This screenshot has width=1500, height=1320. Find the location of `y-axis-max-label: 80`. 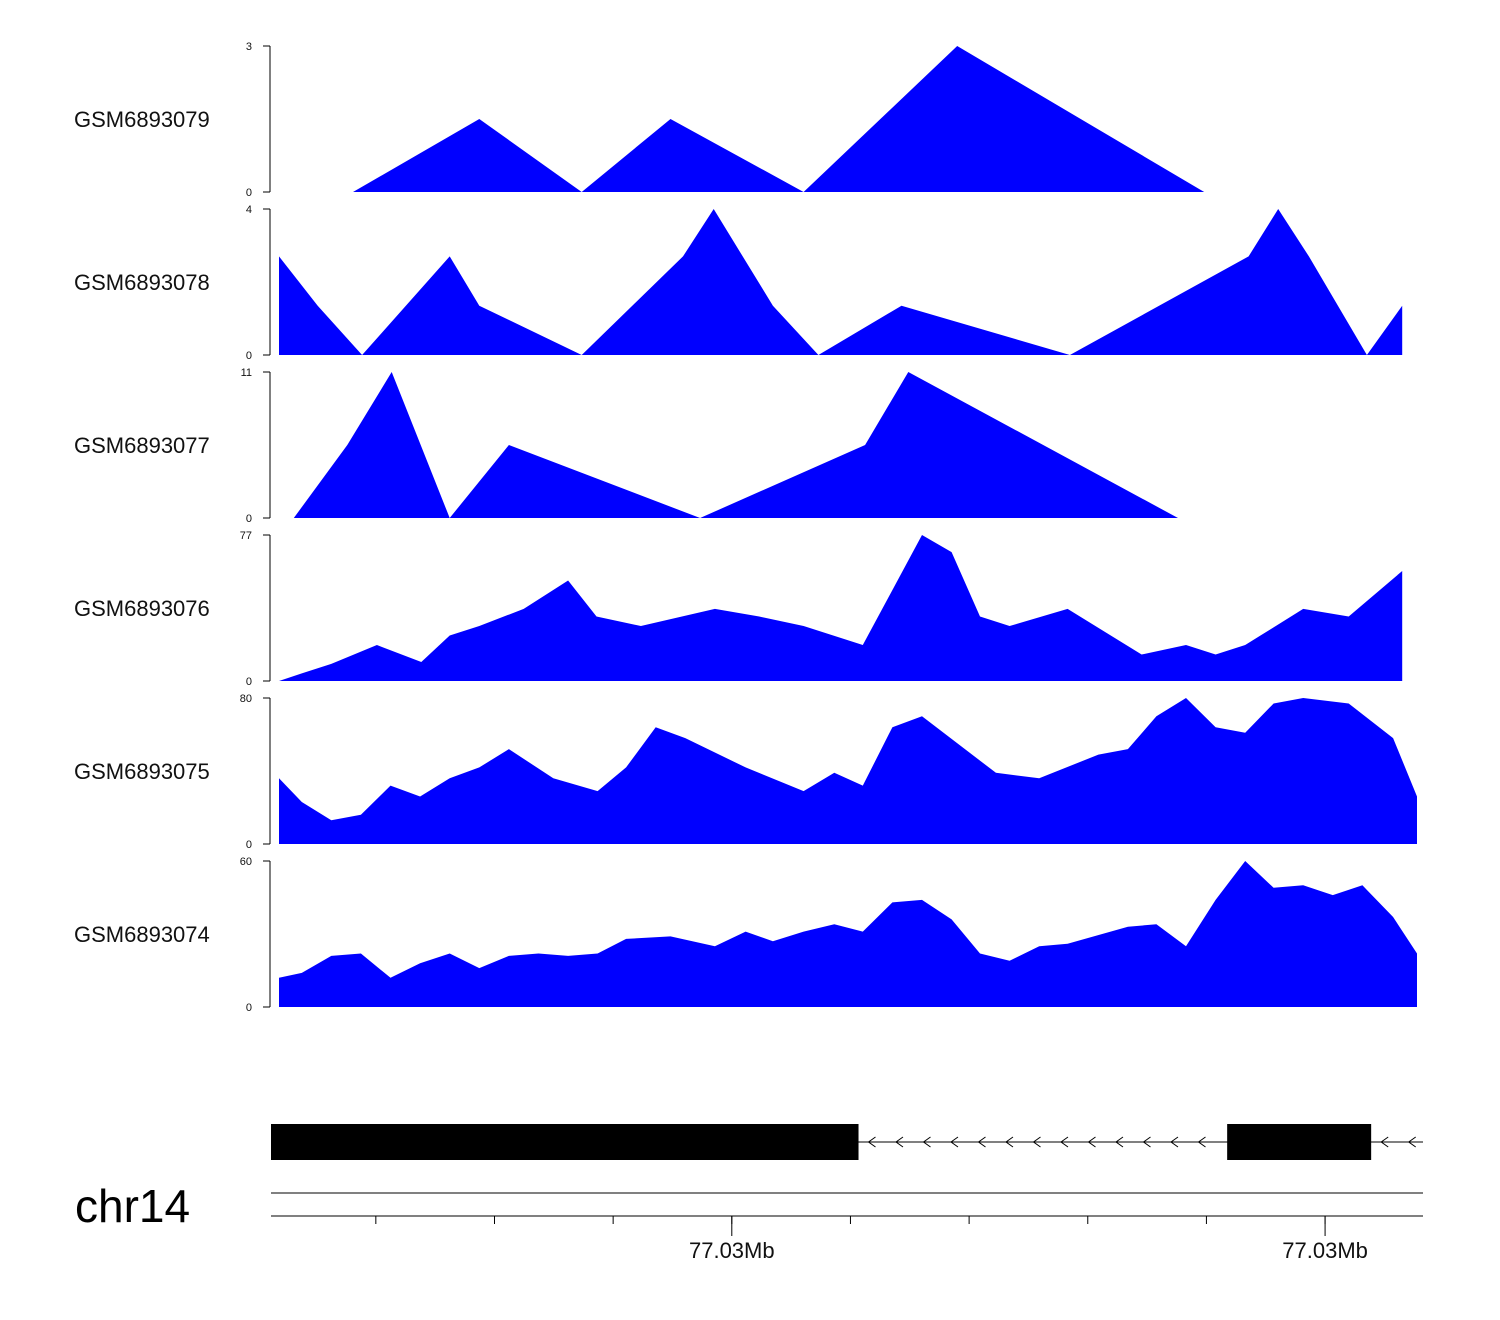

y-axis-max-label: 80 is located at coordinates (246, 699).